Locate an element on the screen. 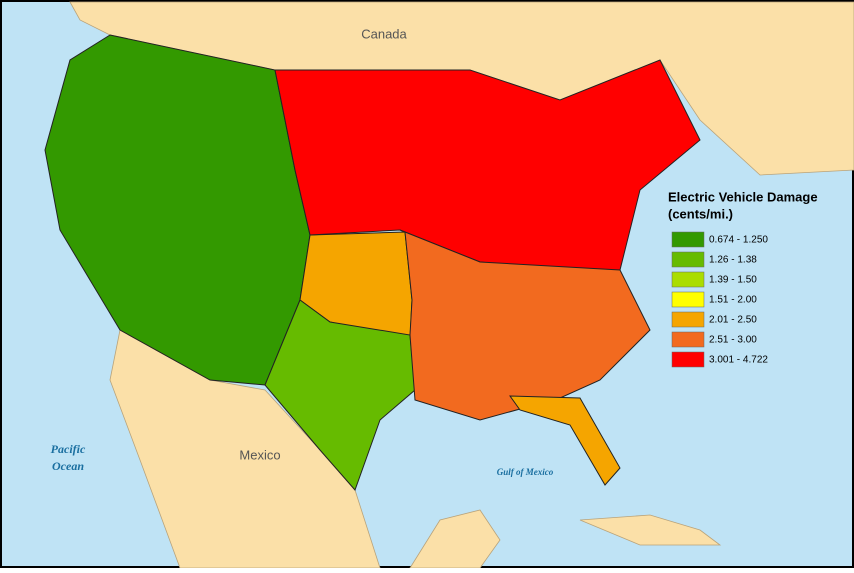  legend-label: 1.51 - 2.00 is located at coordinates (733, 300).